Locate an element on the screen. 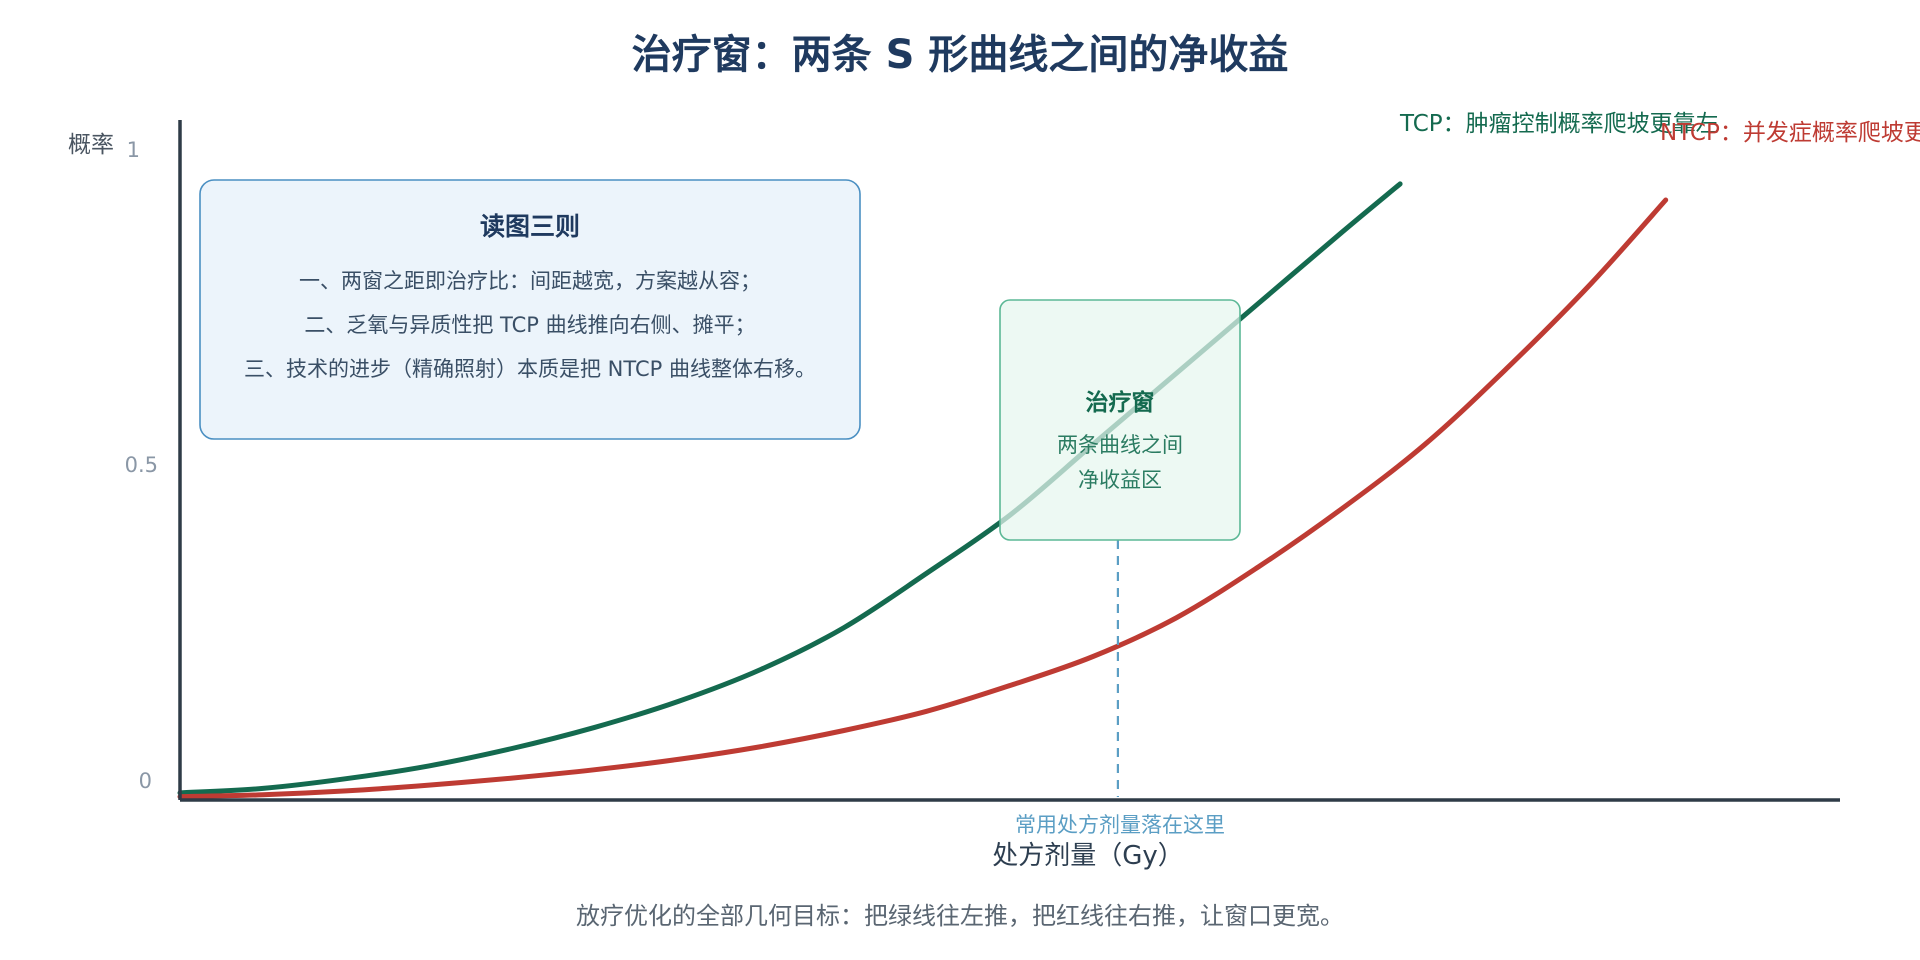 The image size is (1920, 960). notes-box-frame is located at coordinates (530, 309).